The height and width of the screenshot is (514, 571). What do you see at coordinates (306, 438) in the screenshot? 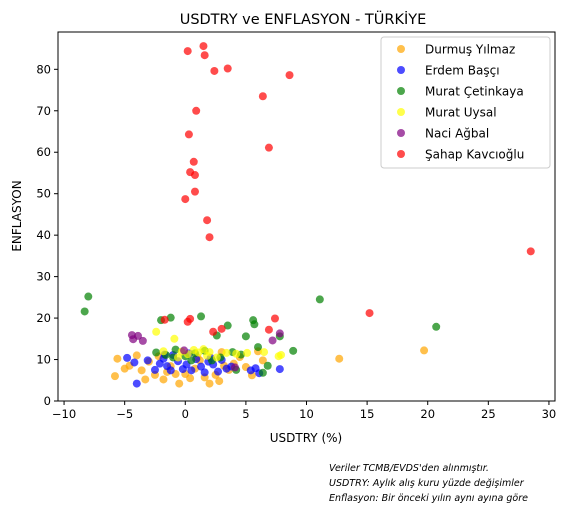
I see `x-axis-label: USDTRY (%)` at bounding box center [306, 438].